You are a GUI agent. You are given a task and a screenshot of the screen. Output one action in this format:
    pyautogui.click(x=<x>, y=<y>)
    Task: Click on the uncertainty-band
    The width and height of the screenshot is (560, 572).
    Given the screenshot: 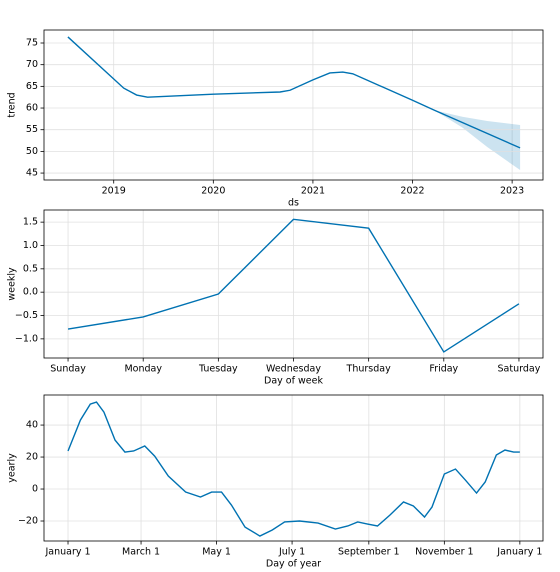 What is the action you would take?
    pyautogui.click(x=477, y=140)
    